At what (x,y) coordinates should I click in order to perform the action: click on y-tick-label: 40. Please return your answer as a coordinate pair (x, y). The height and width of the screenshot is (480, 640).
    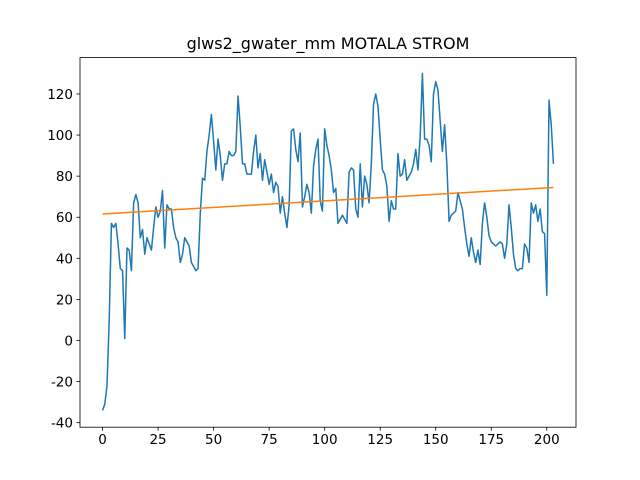
    Looking at the image, I should click on (64, 259).